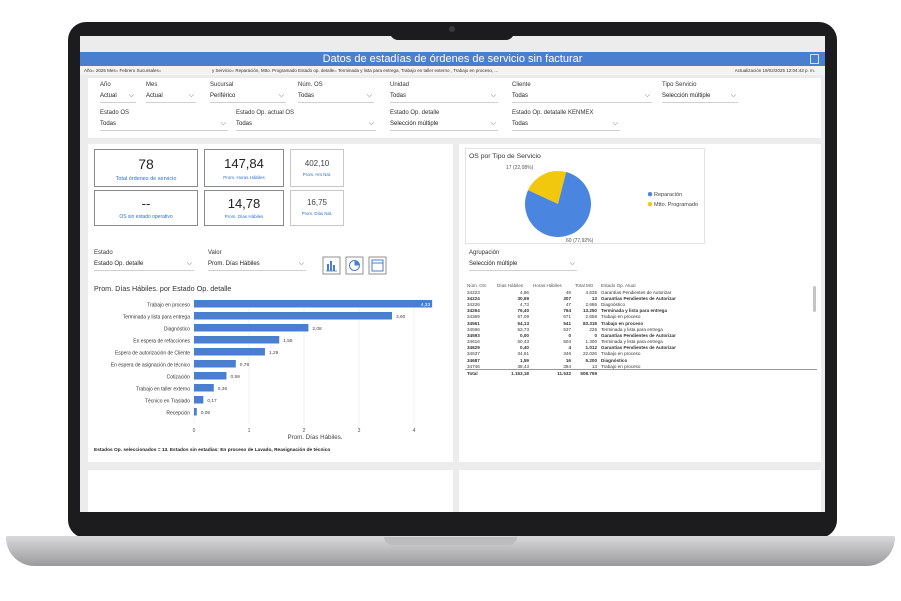 The height and width of the screenshot is (601, 901). I want to click on table-cell-estado: Garantías Pendientes de Autorizar, so click(638, 348).